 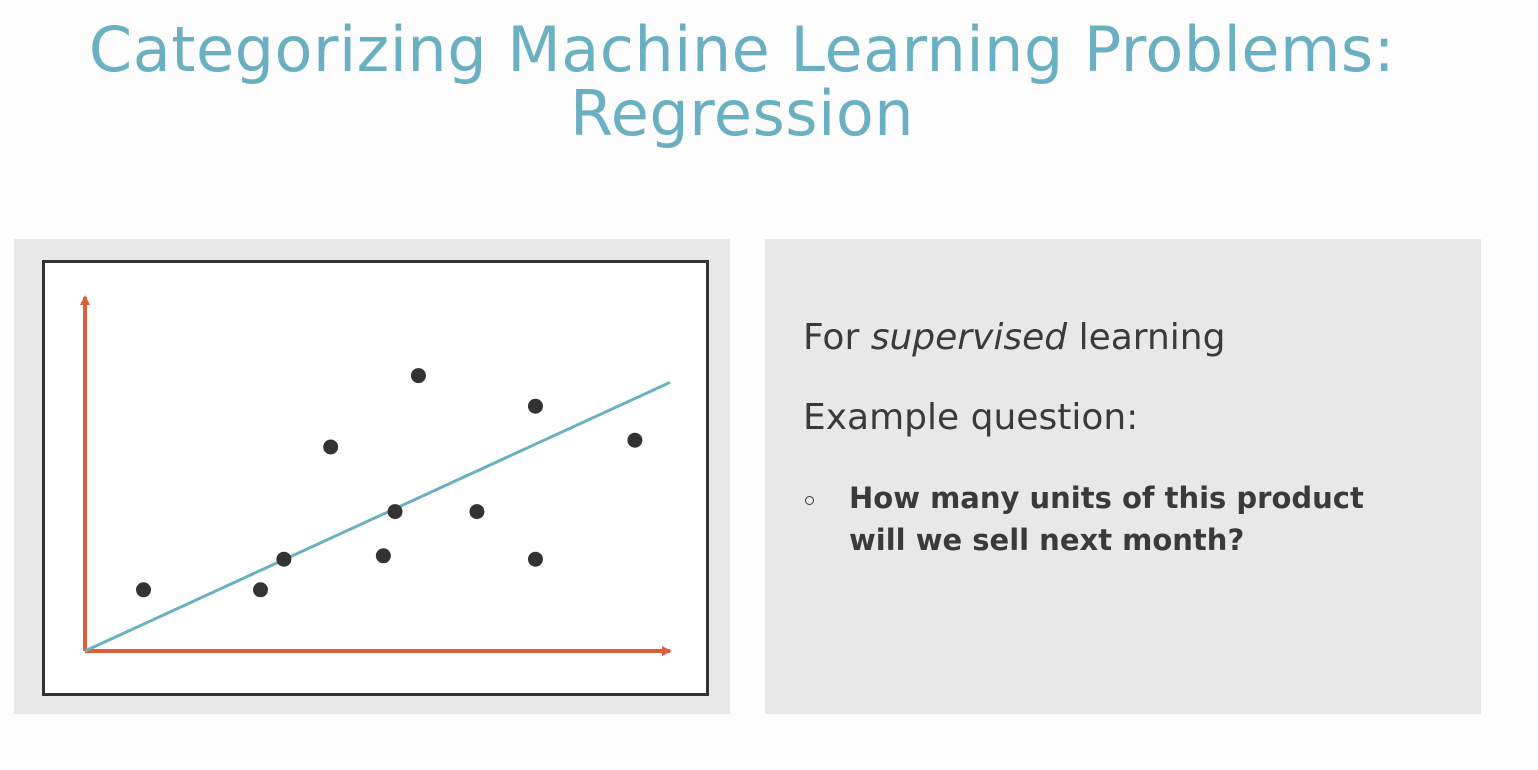 What do you see at coordinates (377, 517) in the screenshot?
I see `regression-line` at bounding box center [377, 517].